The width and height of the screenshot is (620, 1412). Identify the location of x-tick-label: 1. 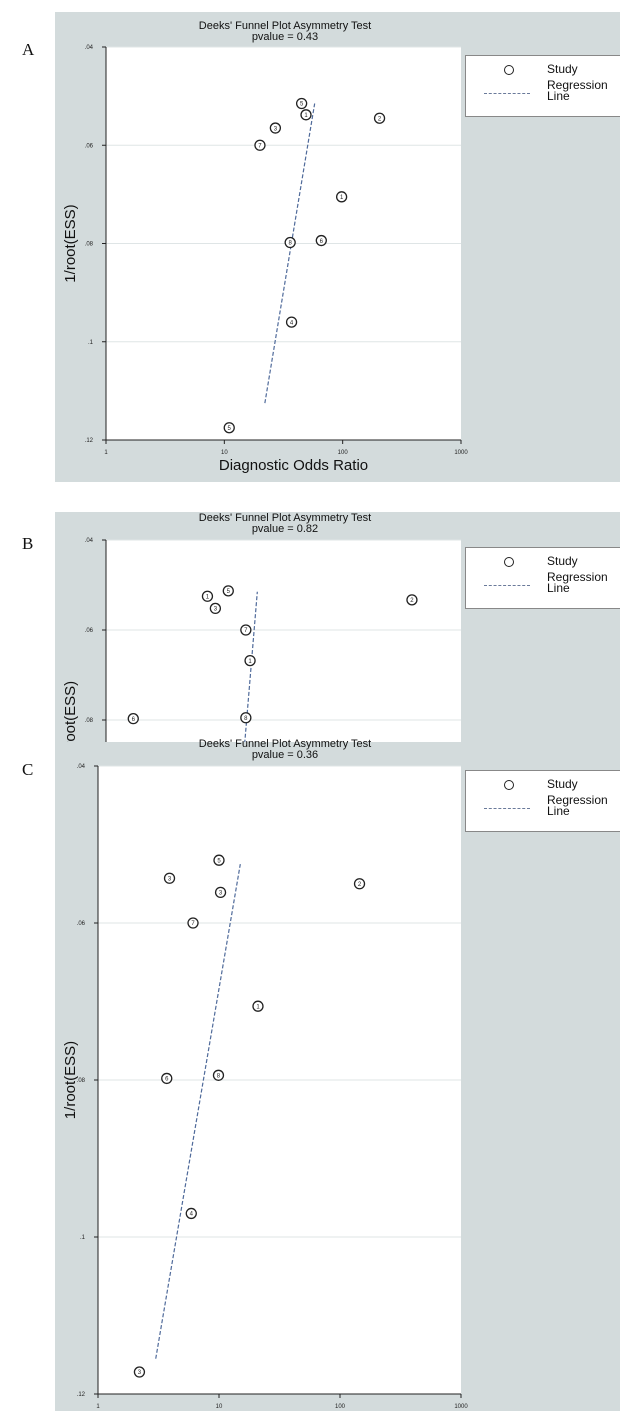
(98, 1407).